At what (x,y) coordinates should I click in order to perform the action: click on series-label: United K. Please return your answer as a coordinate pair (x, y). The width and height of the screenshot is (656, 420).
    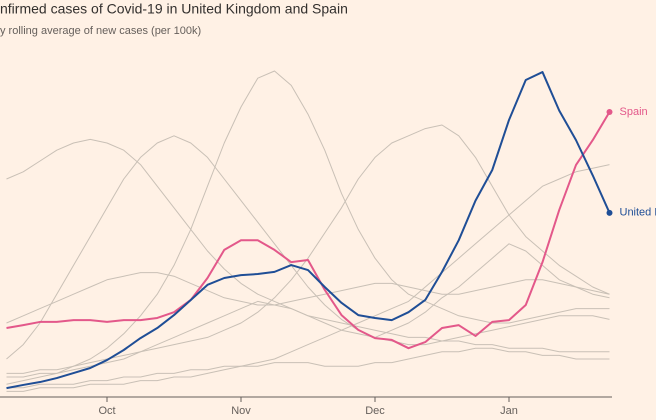
    Looking at the image, I should click on (638, 213).